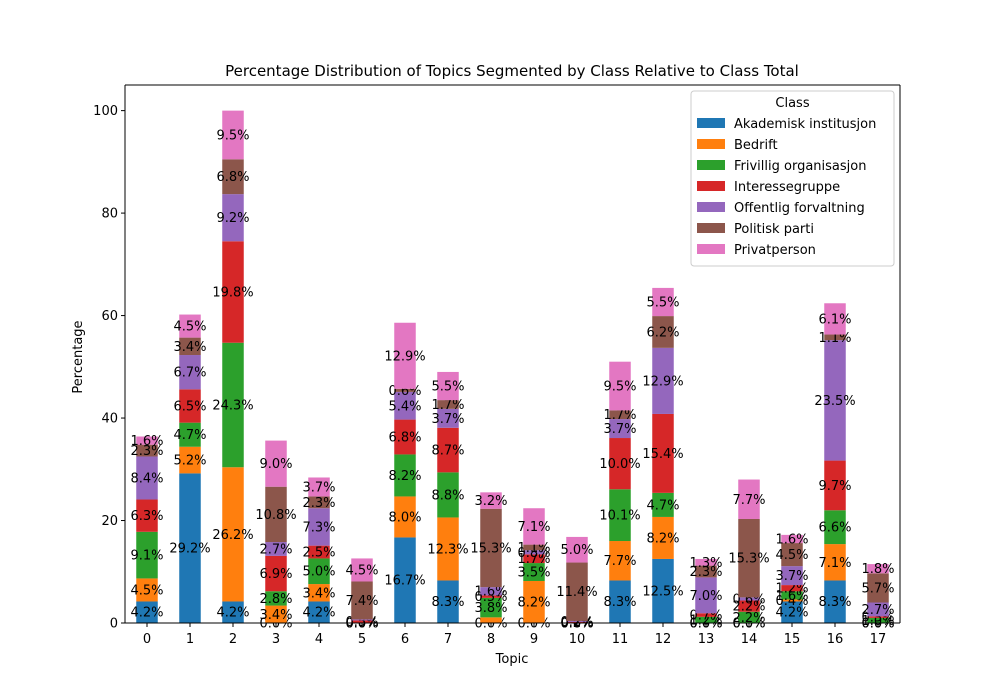  What do you see at coordinates (748, 559) in the screenshot?
I see `data-label: 15.3%` at bounding box center [748, 559].